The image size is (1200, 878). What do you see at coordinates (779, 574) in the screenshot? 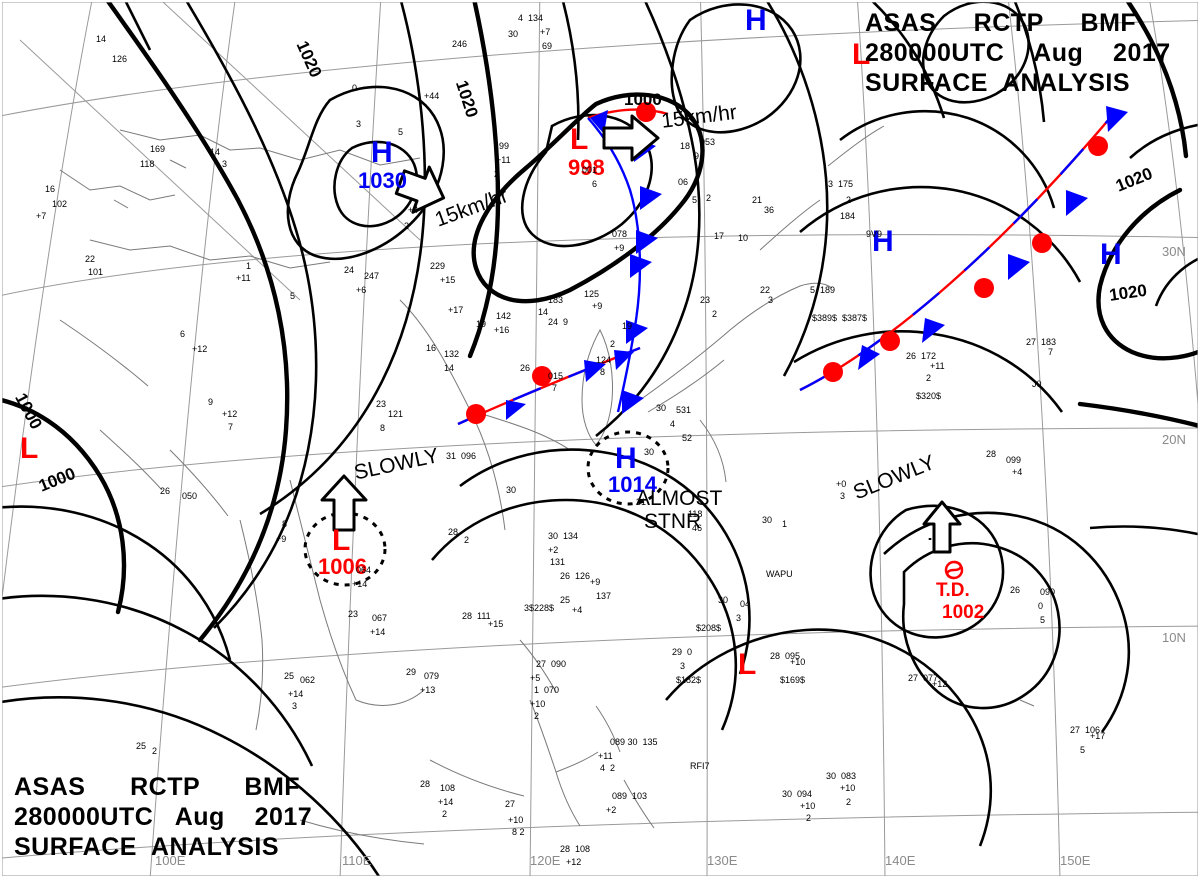
I see `station-observation: WAPU` at bounding box center [779, 574].